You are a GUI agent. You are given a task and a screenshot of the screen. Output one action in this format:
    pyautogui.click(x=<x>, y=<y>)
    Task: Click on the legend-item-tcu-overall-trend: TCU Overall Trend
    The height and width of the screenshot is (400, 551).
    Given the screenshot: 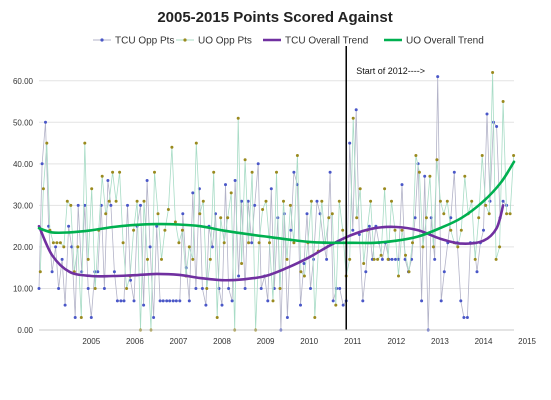 What is the action you would take?
    pyautogui.click(x=315, y=41)
    